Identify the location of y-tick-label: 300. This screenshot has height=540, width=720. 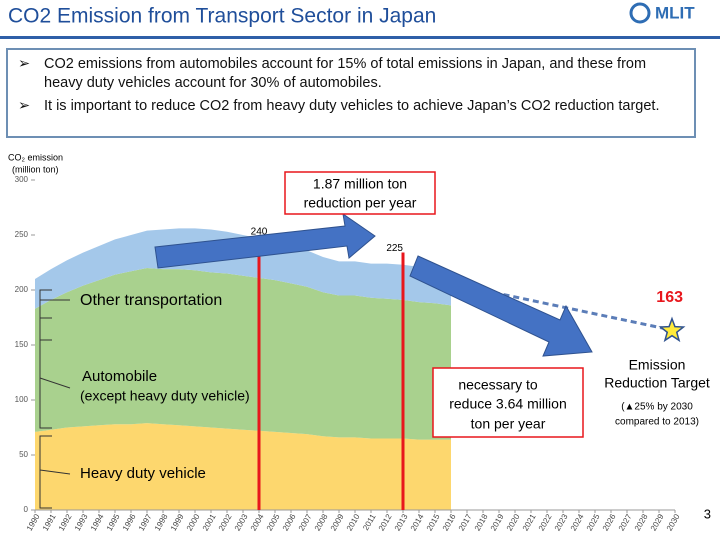
(22, 179).